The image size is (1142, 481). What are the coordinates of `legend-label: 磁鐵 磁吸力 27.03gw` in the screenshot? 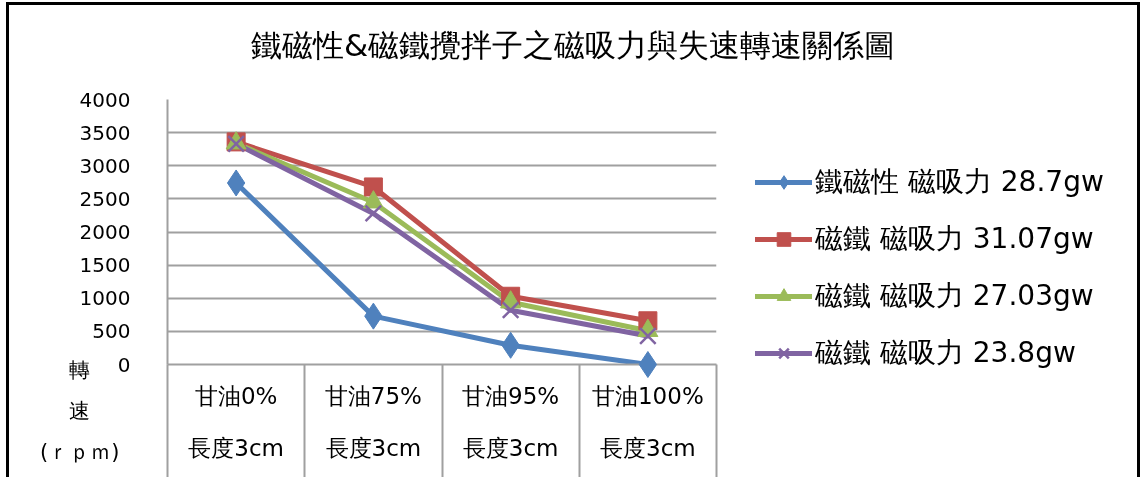 It's located at (954, 296).